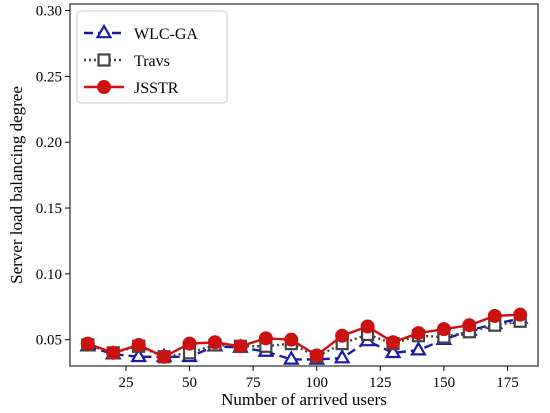 The image size is (550, 413). I want to click on legend: WLC-GA Travs JSSTR, so click(152, 57).